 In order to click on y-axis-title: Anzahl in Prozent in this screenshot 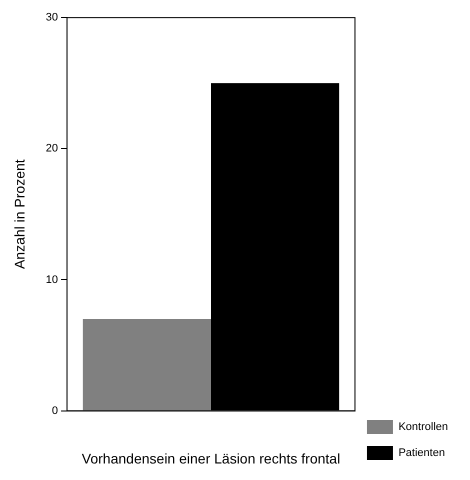, I will do `click(19, 214)`.